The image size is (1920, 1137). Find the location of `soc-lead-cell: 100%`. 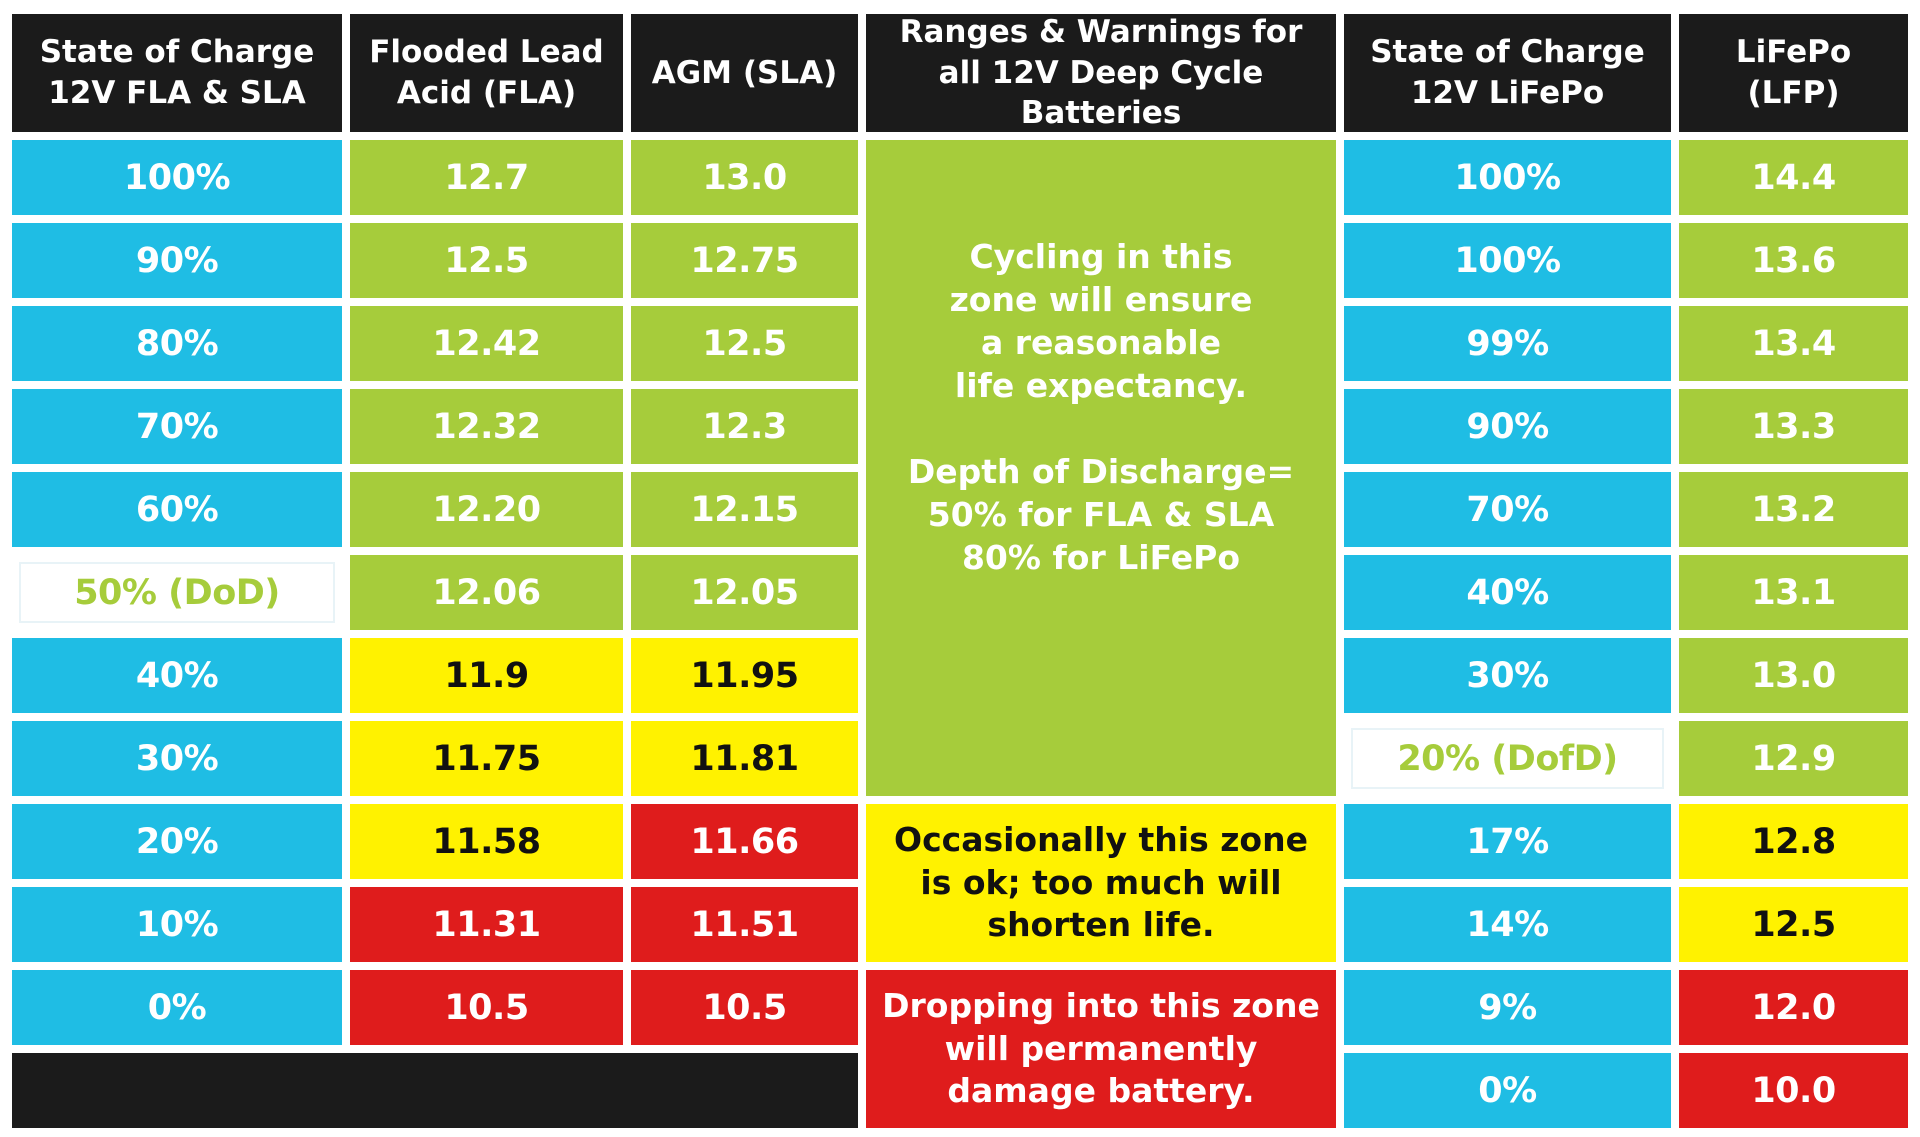

soc-lead-cell: 100% is located at coordinates (177, 177).